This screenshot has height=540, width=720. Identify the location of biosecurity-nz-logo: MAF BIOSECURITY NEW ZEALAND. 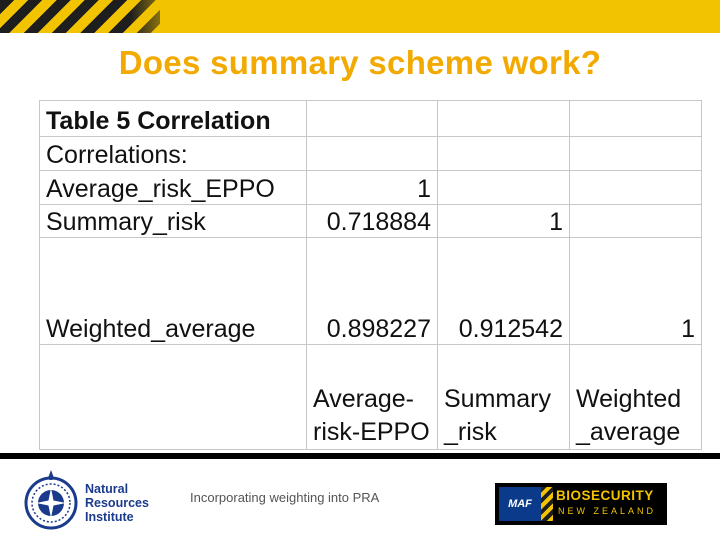
(581, 504).